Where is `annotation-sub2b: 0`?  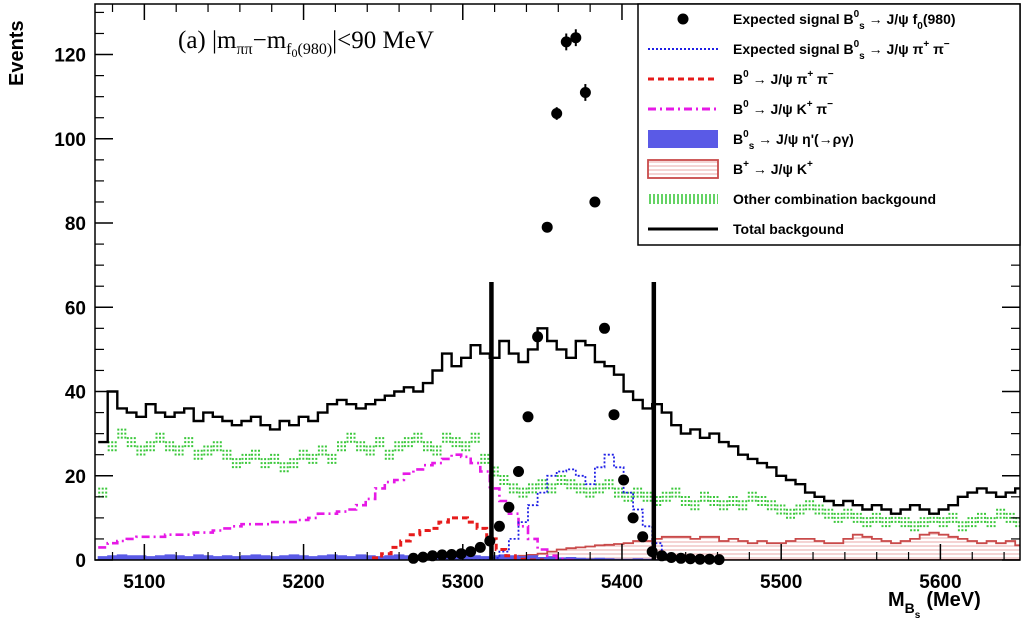
annotation-sub2b: 0 is located at coordinates (294, 53).